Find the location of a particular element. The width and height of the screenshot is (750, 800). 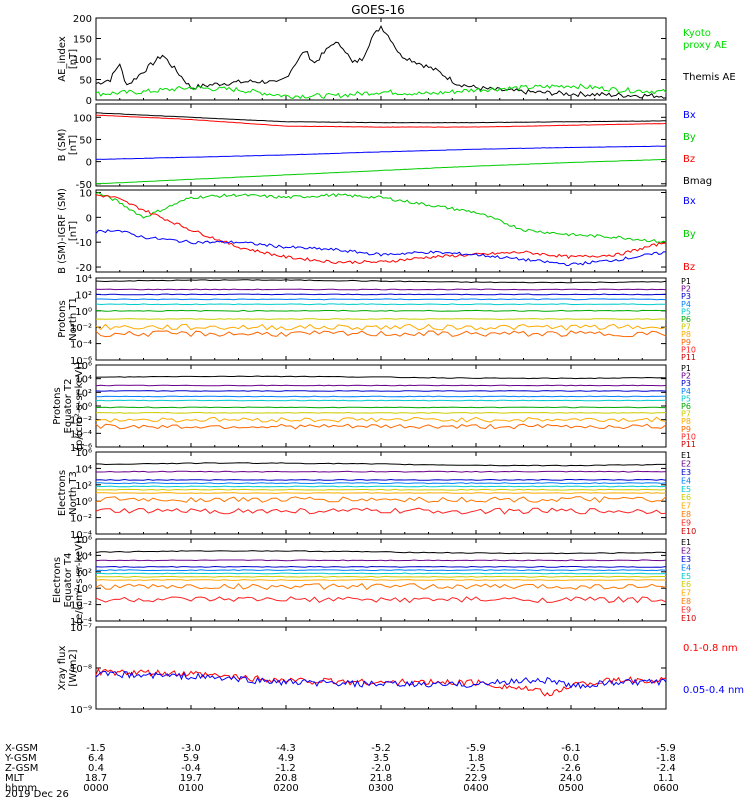

legend-p9: P9 is located at coordinates (686, 342).